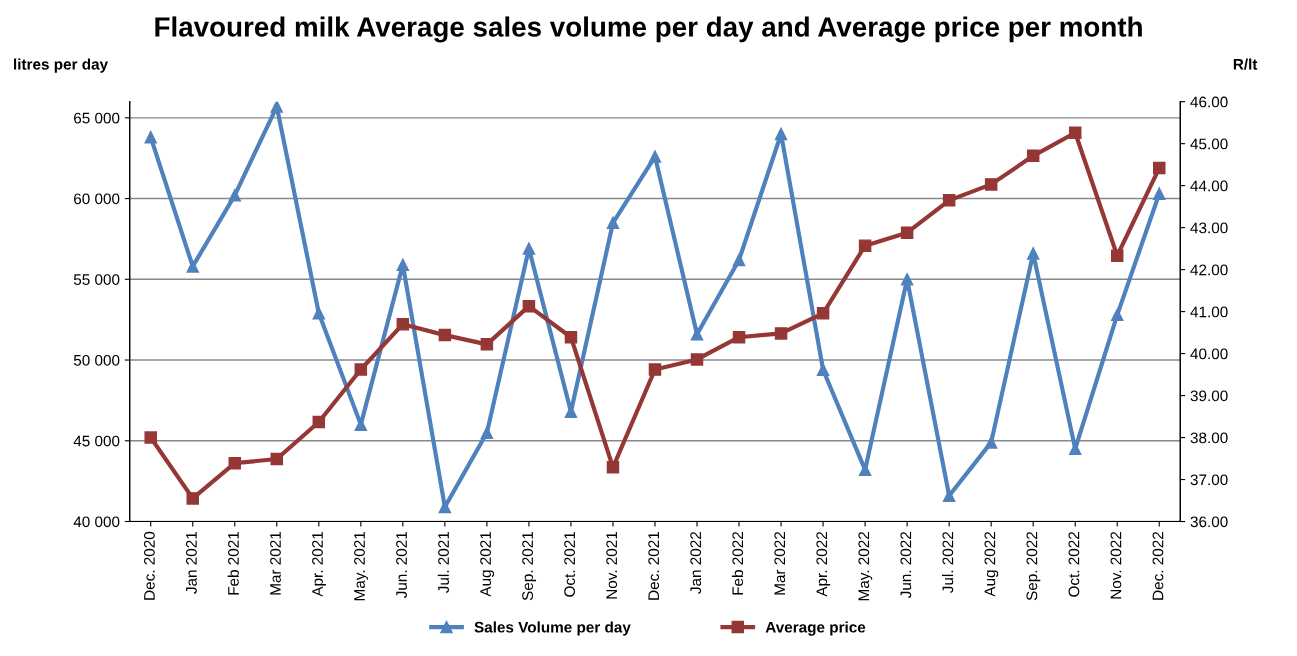  I want to click on x-tick-label: Aug 2021, so click(487, 564).